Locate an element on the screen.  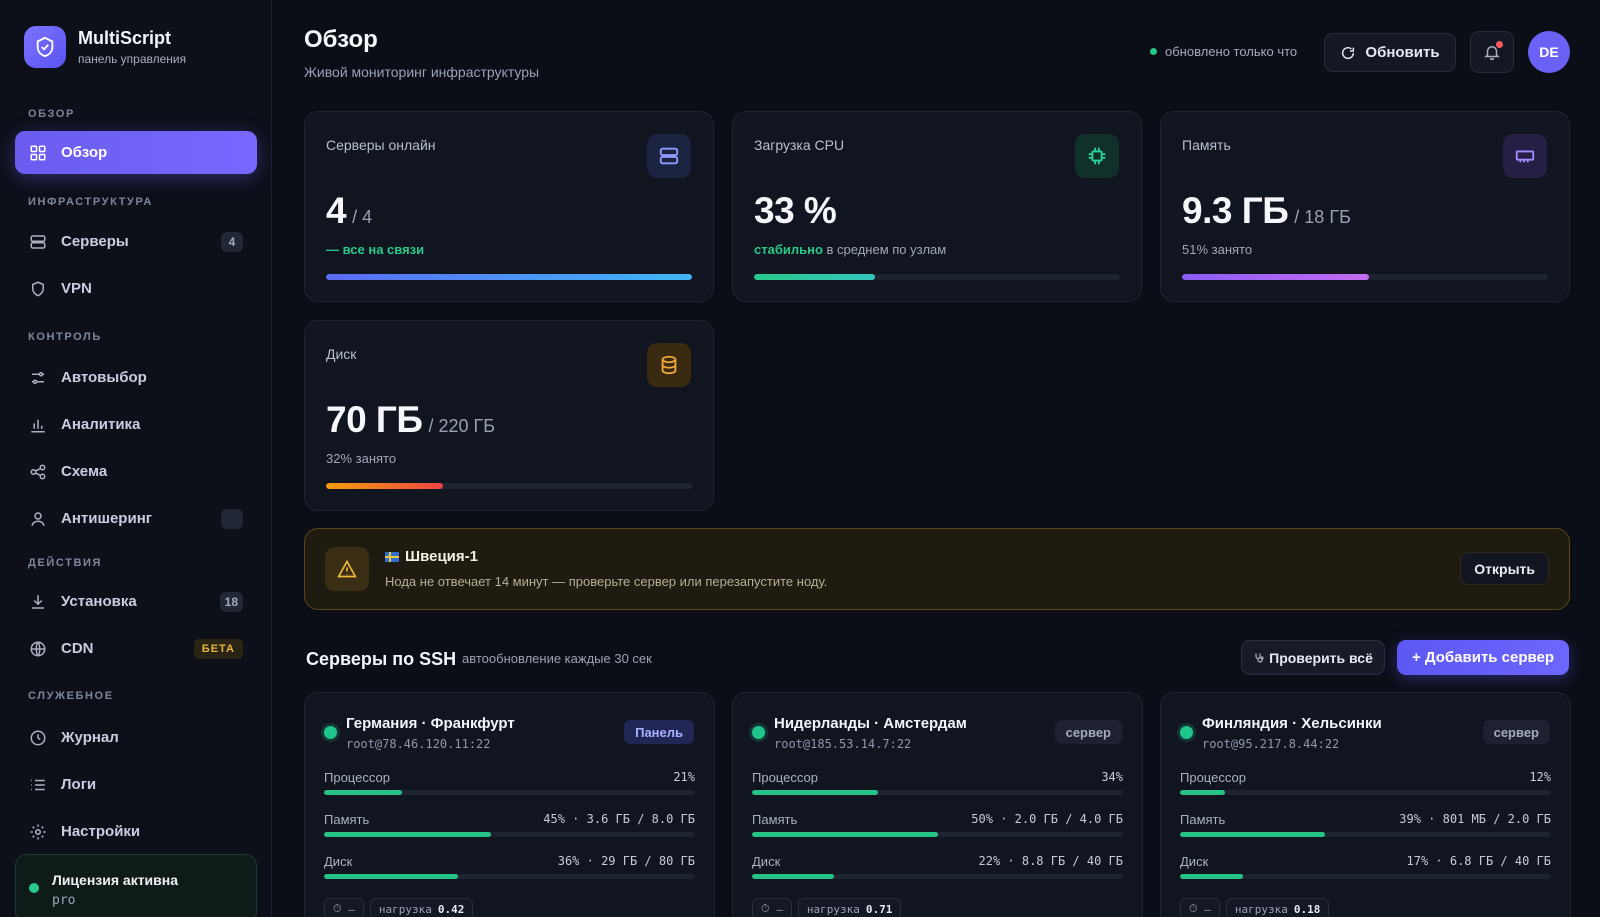
server-chips: ⏱ – нагрузка 0.42 is located at coordinates (401, 907).